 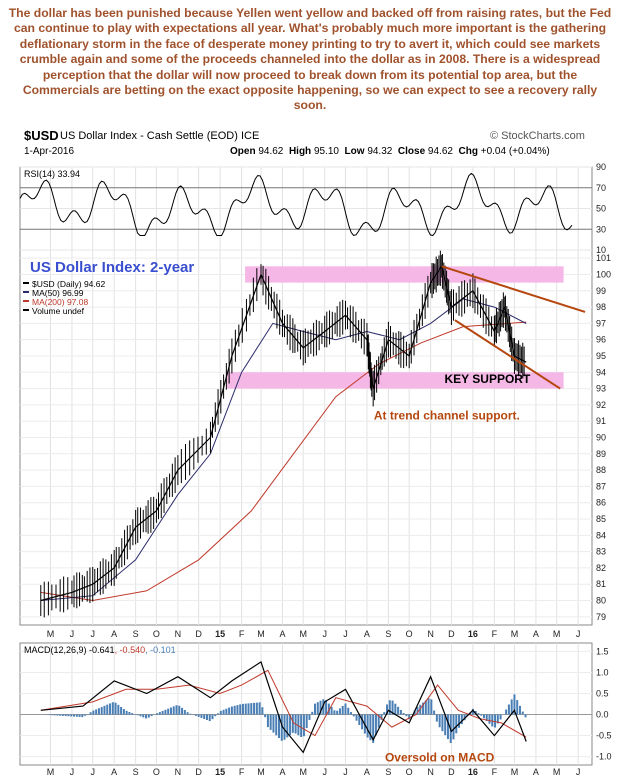 I want to click on rsi-y-tick-label: 10, so click(x=601, y=250).